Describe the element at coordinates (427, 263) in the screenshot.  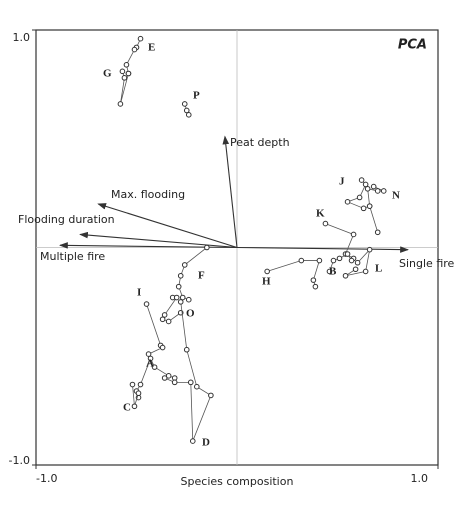
I see `vector-label: Single fire` at that location.